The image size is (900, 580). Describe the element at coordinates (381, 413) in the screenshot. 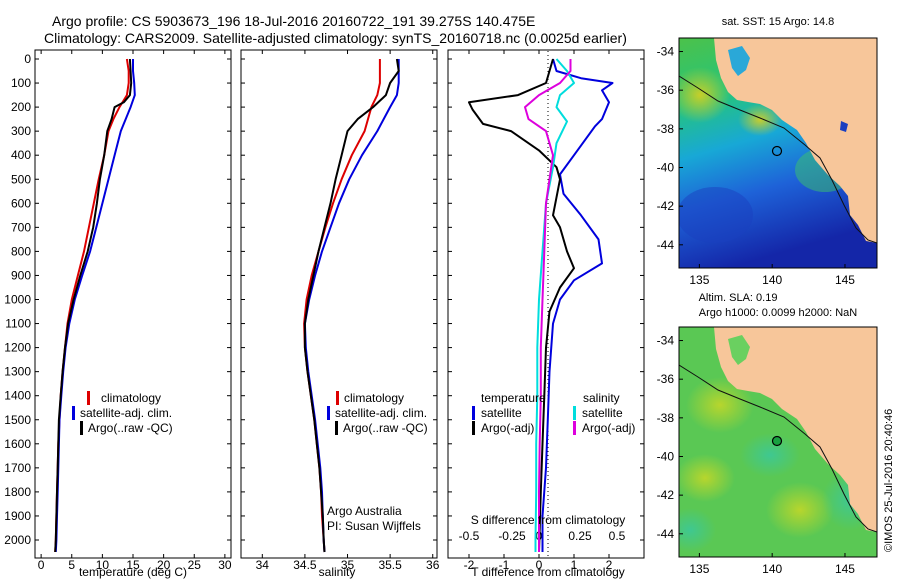

I see `legend-label-satellite: satellite-adj. clim.` at that location.